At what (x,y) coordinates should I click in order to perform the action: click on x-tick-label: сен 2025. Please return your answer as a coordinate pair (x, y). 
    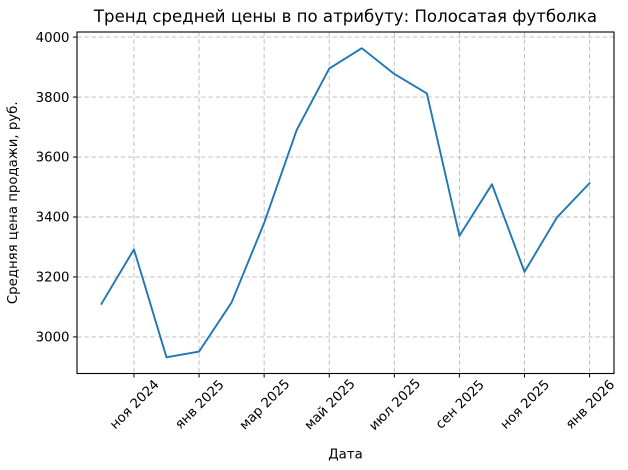
    Looking at the image, I should click on (460, 405).